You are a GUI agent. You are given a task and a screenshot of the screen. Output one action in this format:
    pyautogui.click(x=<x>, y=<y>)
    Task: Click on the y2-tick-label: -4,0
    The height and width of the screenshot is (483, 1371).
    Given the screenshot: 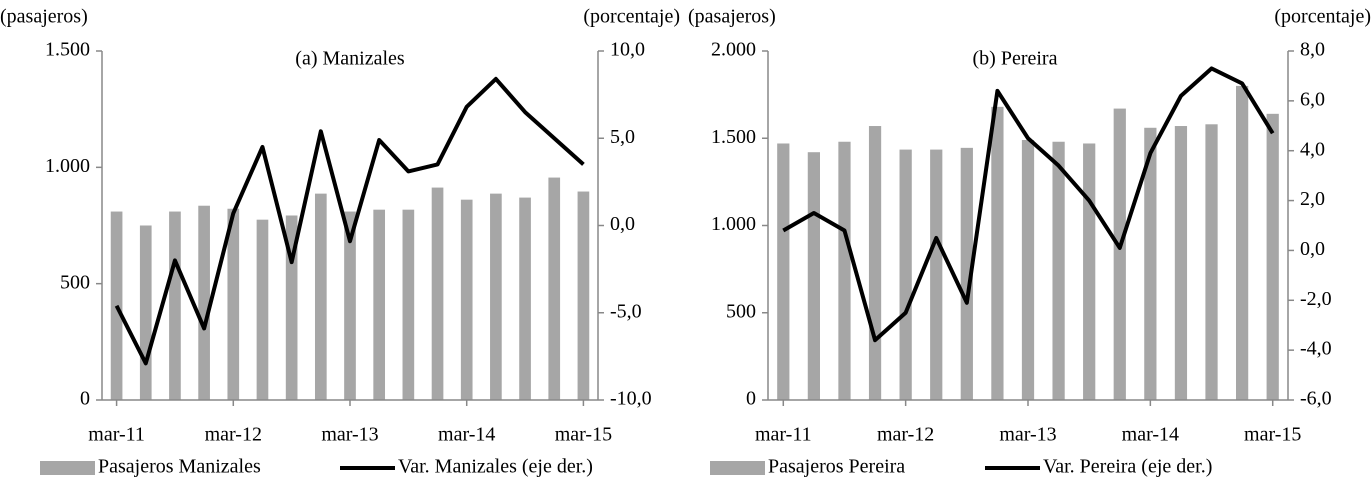 What is the action you would take?
    pyautogui.click(x=1316, y=349)
    